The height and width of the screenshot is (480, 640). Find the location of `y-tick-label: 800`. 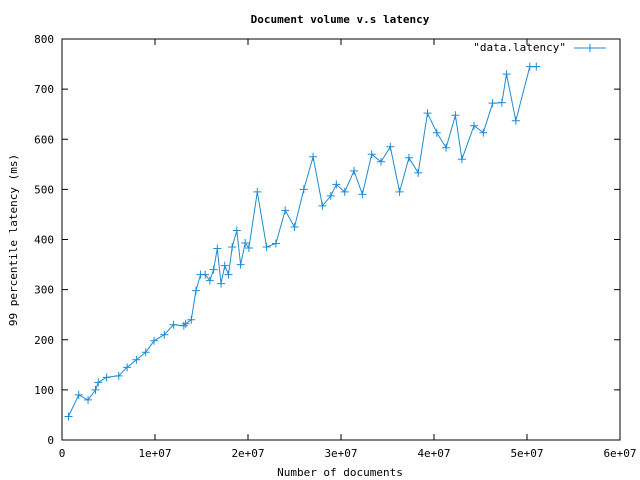

y-tick-label: 800 is located at coordinates (44, 39).